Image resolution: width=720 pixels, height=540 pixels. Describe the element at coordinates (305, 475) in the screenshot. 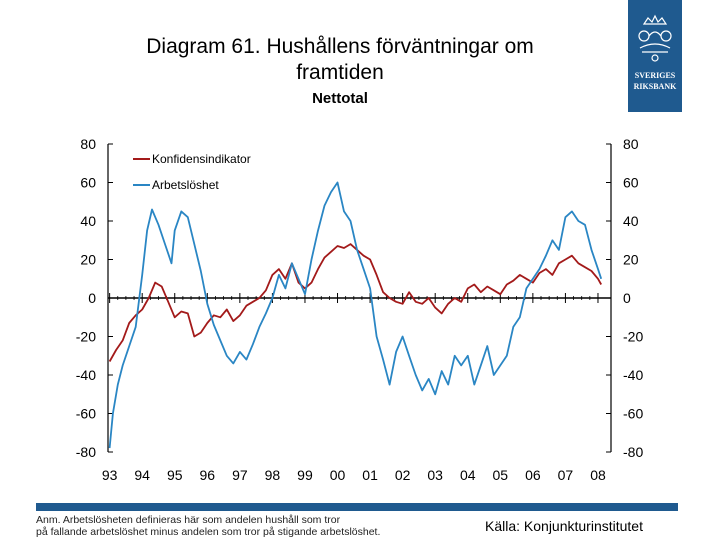

I see `x-tick-label: 99` at that location.